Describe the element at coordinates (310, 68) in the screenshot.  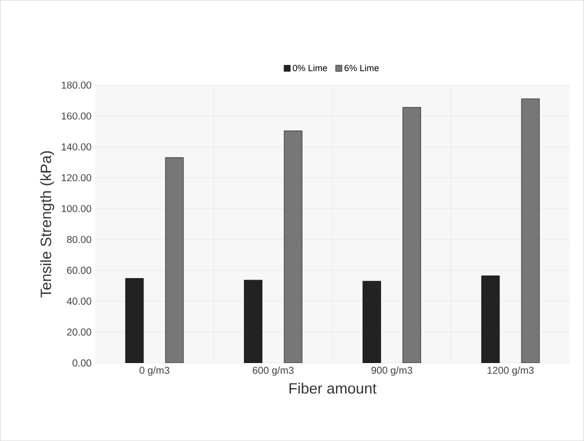
I see `legend-label: 0% Lime` at that location.